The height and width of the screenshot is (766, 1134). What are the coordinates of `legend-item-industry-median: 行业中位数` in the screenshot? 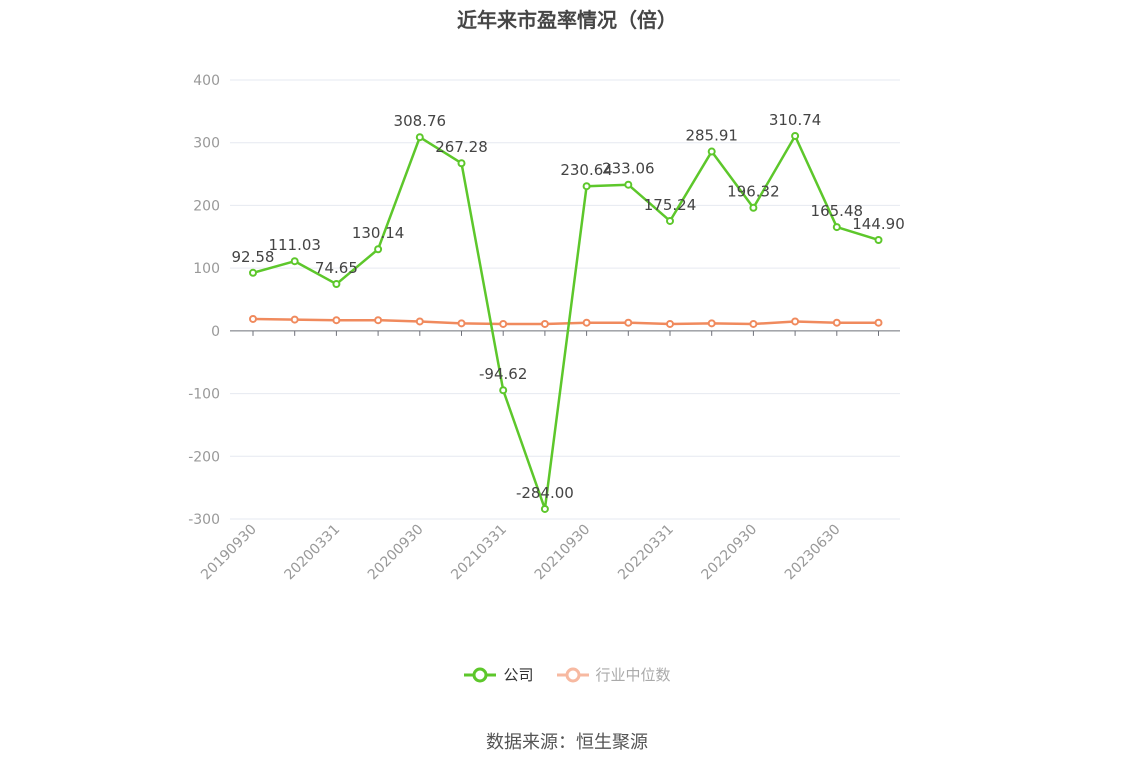 It's located at (613, 674).